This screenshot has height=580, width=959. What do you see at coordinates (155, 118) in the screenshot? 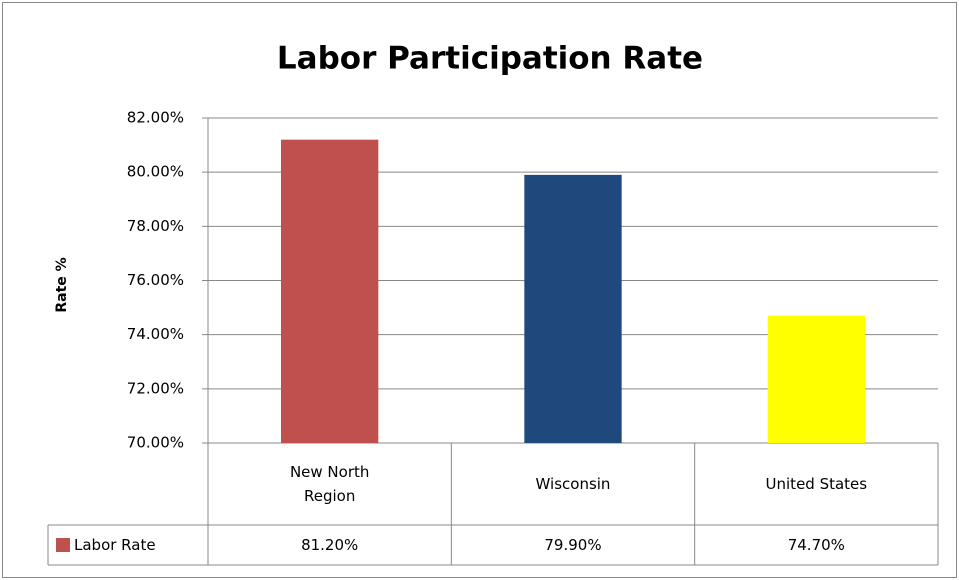
I see `y-tick-label: 82.00%` at bounding box center [155, 118].